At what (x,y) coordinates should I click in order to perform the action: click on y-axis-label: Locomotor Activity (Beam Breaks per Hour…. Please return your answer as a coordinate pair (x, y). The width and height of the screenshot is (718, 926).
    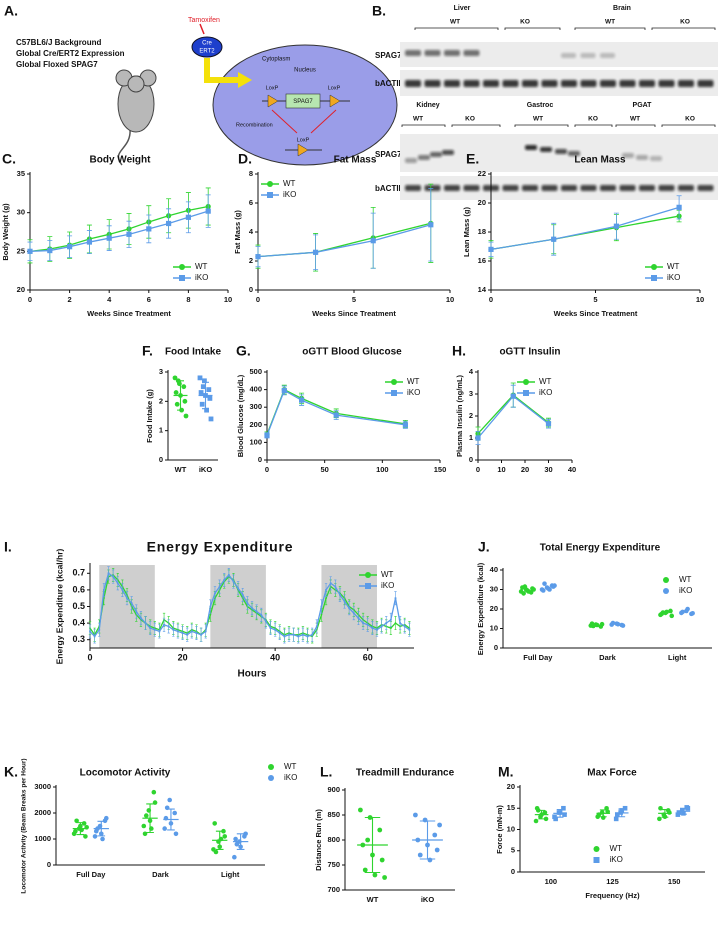
    Looking at the image, I should click on (24, 825).